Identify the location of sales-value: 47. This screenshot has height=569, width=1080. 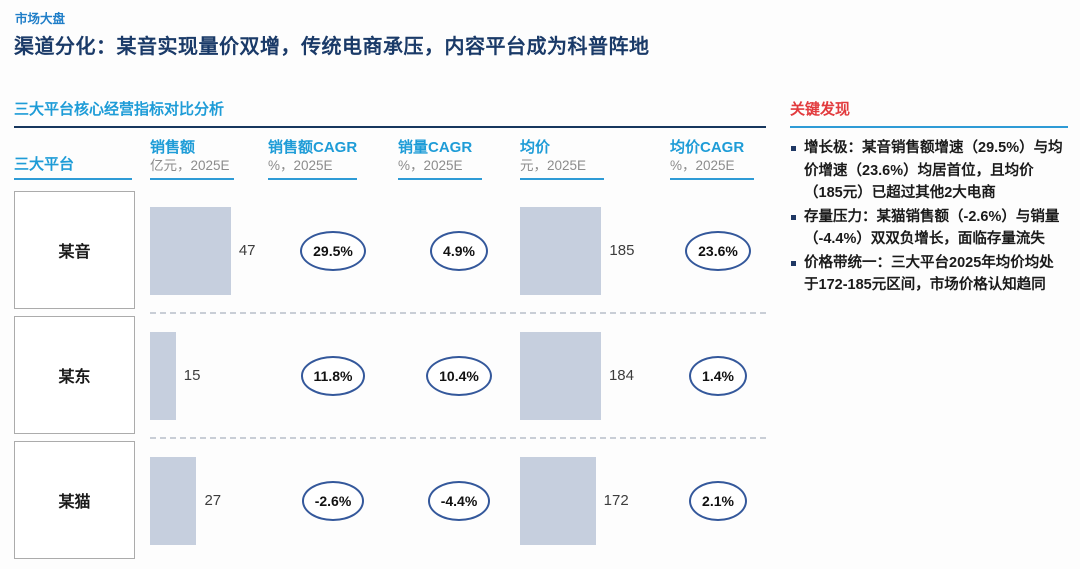
(247, 250).